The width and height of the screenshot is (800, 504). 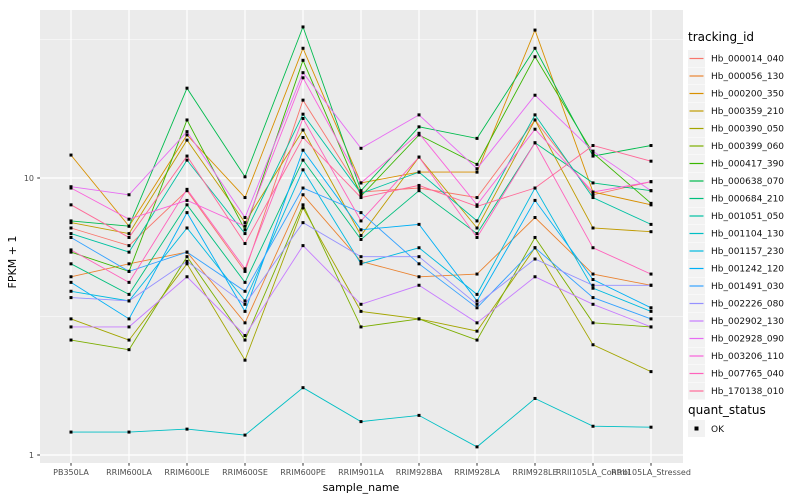 I want to click on legend-label: Hb_000200_350, so click(x=747, y=95).